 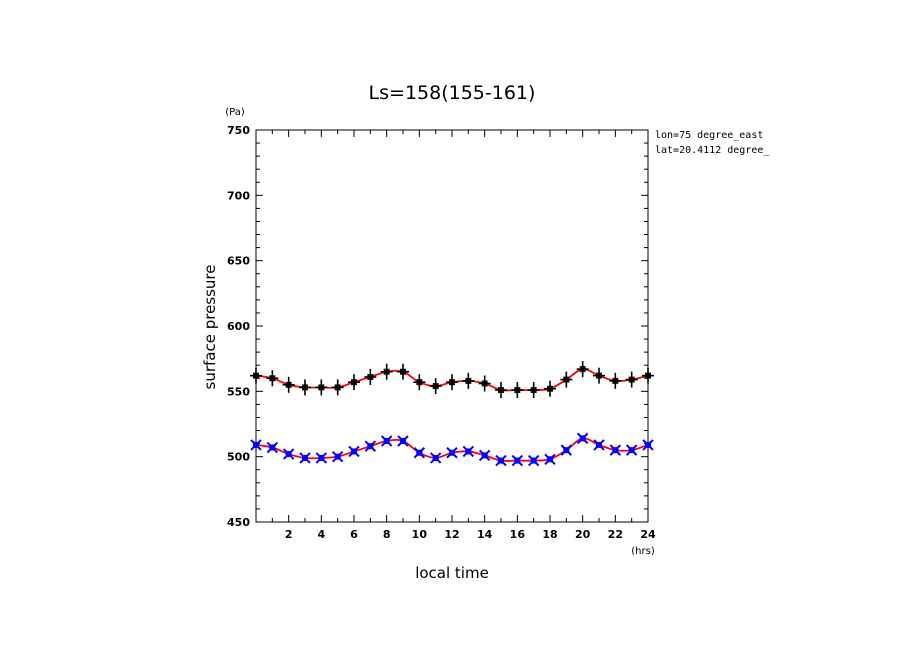 I want to click on y-tick-label: 550, so click(x=238, y=391).